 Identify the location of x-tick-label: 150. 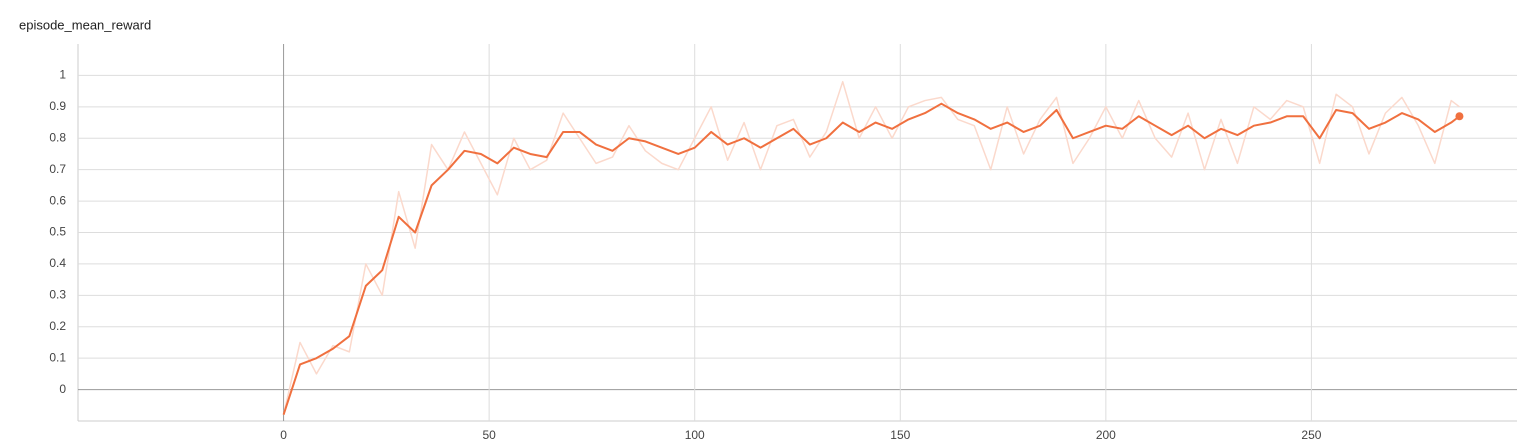
(900, 435).